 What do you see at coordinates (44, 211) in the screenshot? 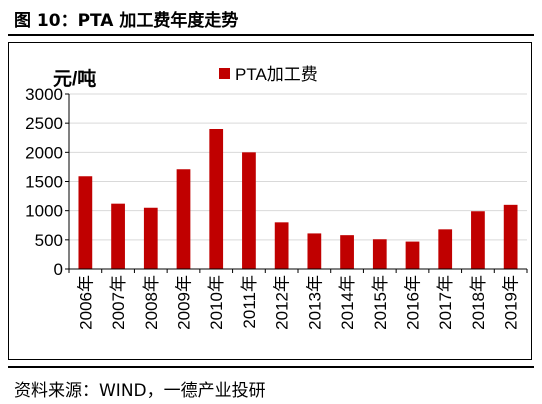
I see `y-tick-label: 1000` at bounding box center [44, 211].